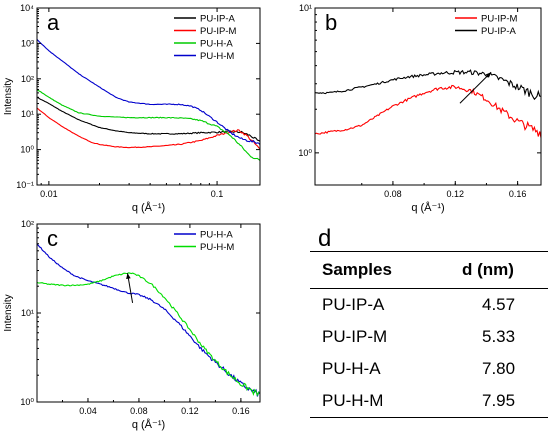  Describe the element at coordinates (499, 304) in the screenshot. I see `cell-d-value: 4.57` at that location.